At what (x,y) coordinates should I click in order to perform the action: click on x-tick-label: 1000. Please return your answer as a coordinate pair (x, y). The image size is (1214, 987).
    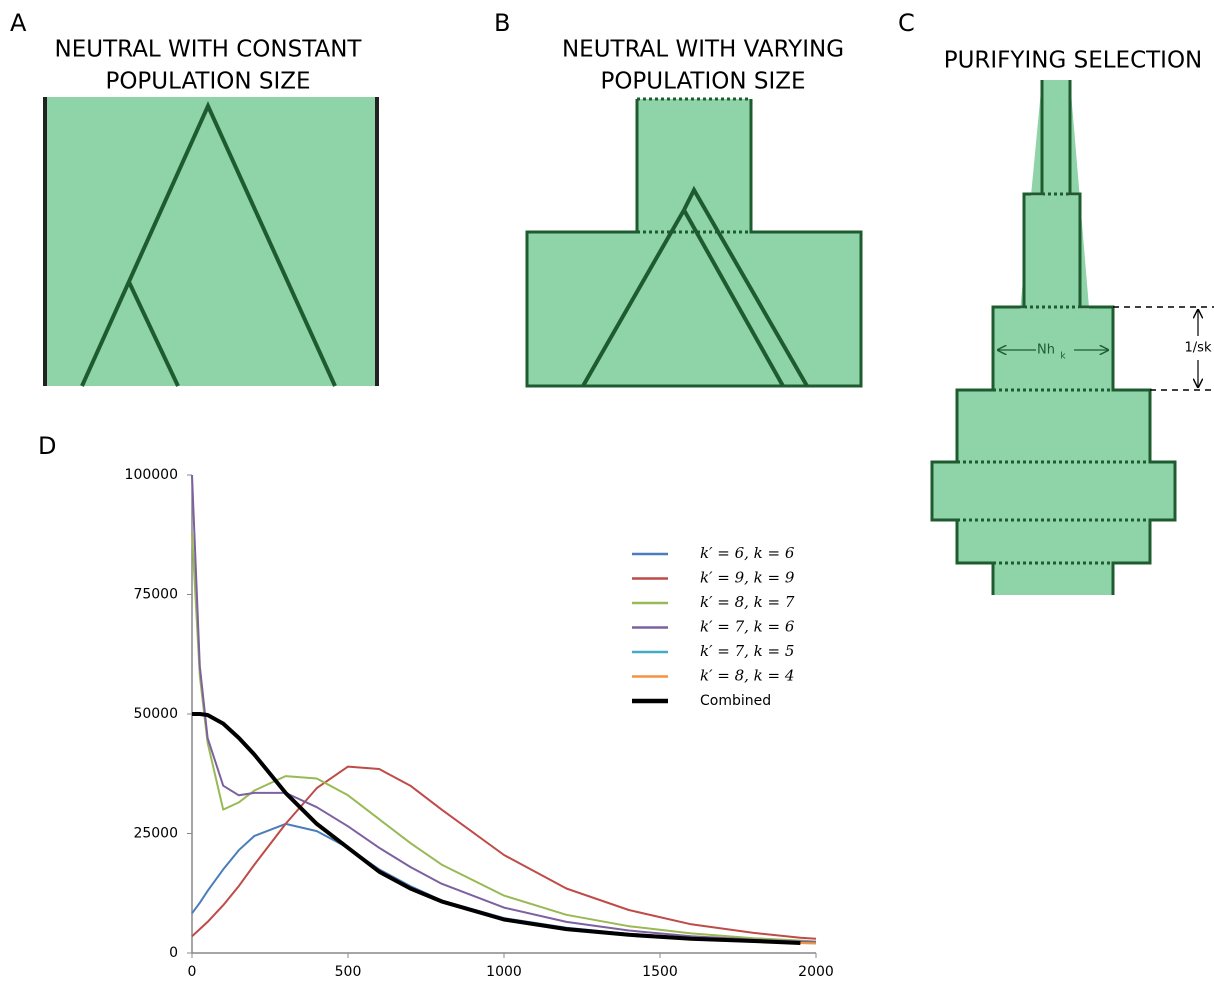
    Looking at the image, I should click on (504, 972).